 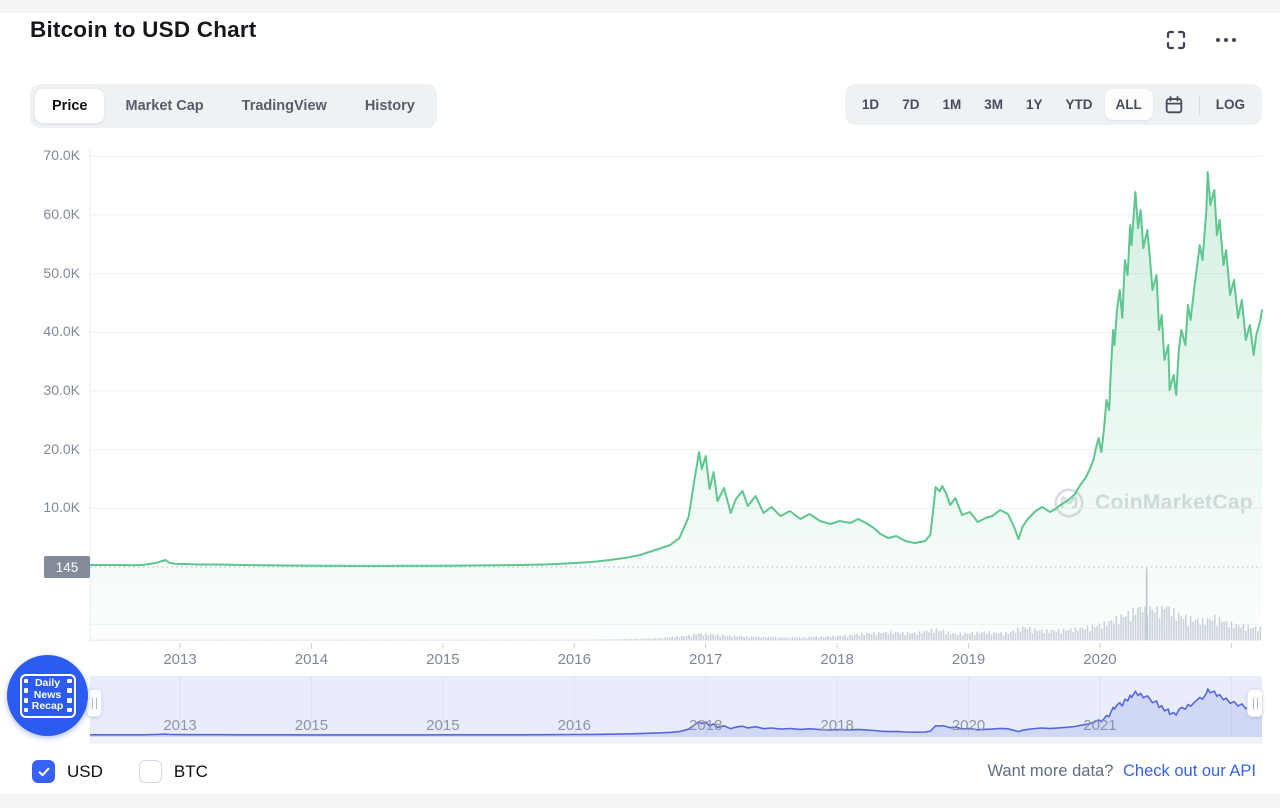 What do you see at coordinates (968, 725) in the screenshot?
I see `navigator-label: 2020` at bounding box center [968, 725].